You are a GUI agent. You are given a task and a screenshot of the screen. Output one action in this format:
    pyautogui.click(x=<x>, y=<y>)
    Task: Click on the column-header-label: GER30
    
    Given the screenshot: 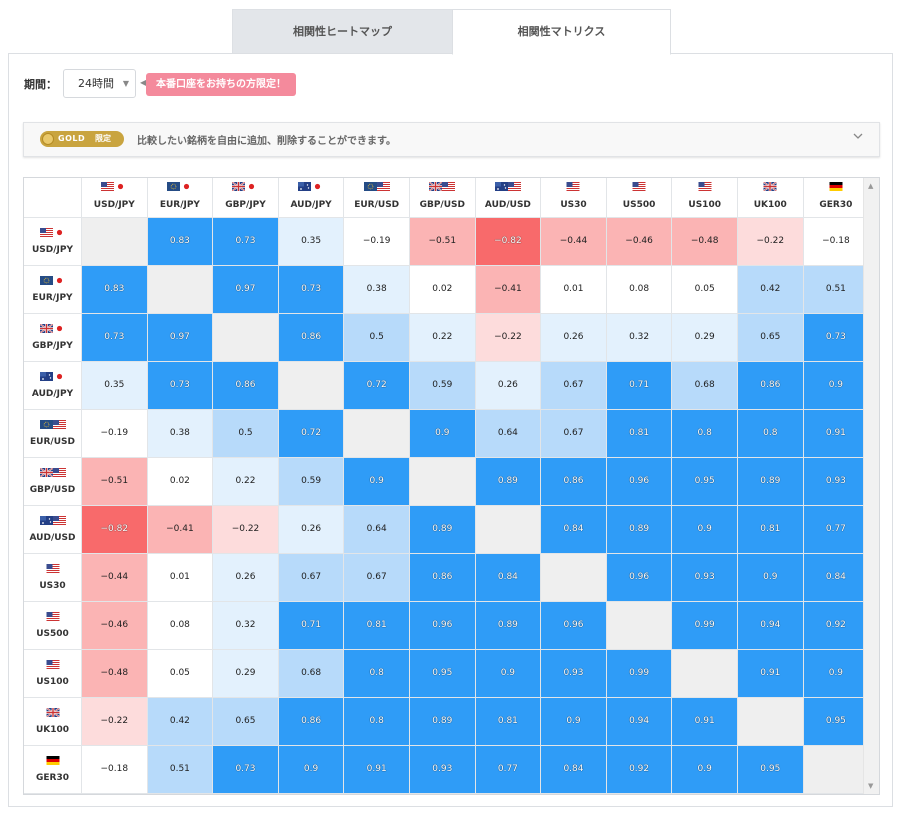 What is the action you would take?
    pyautogui.click(x=836, y=205)
    